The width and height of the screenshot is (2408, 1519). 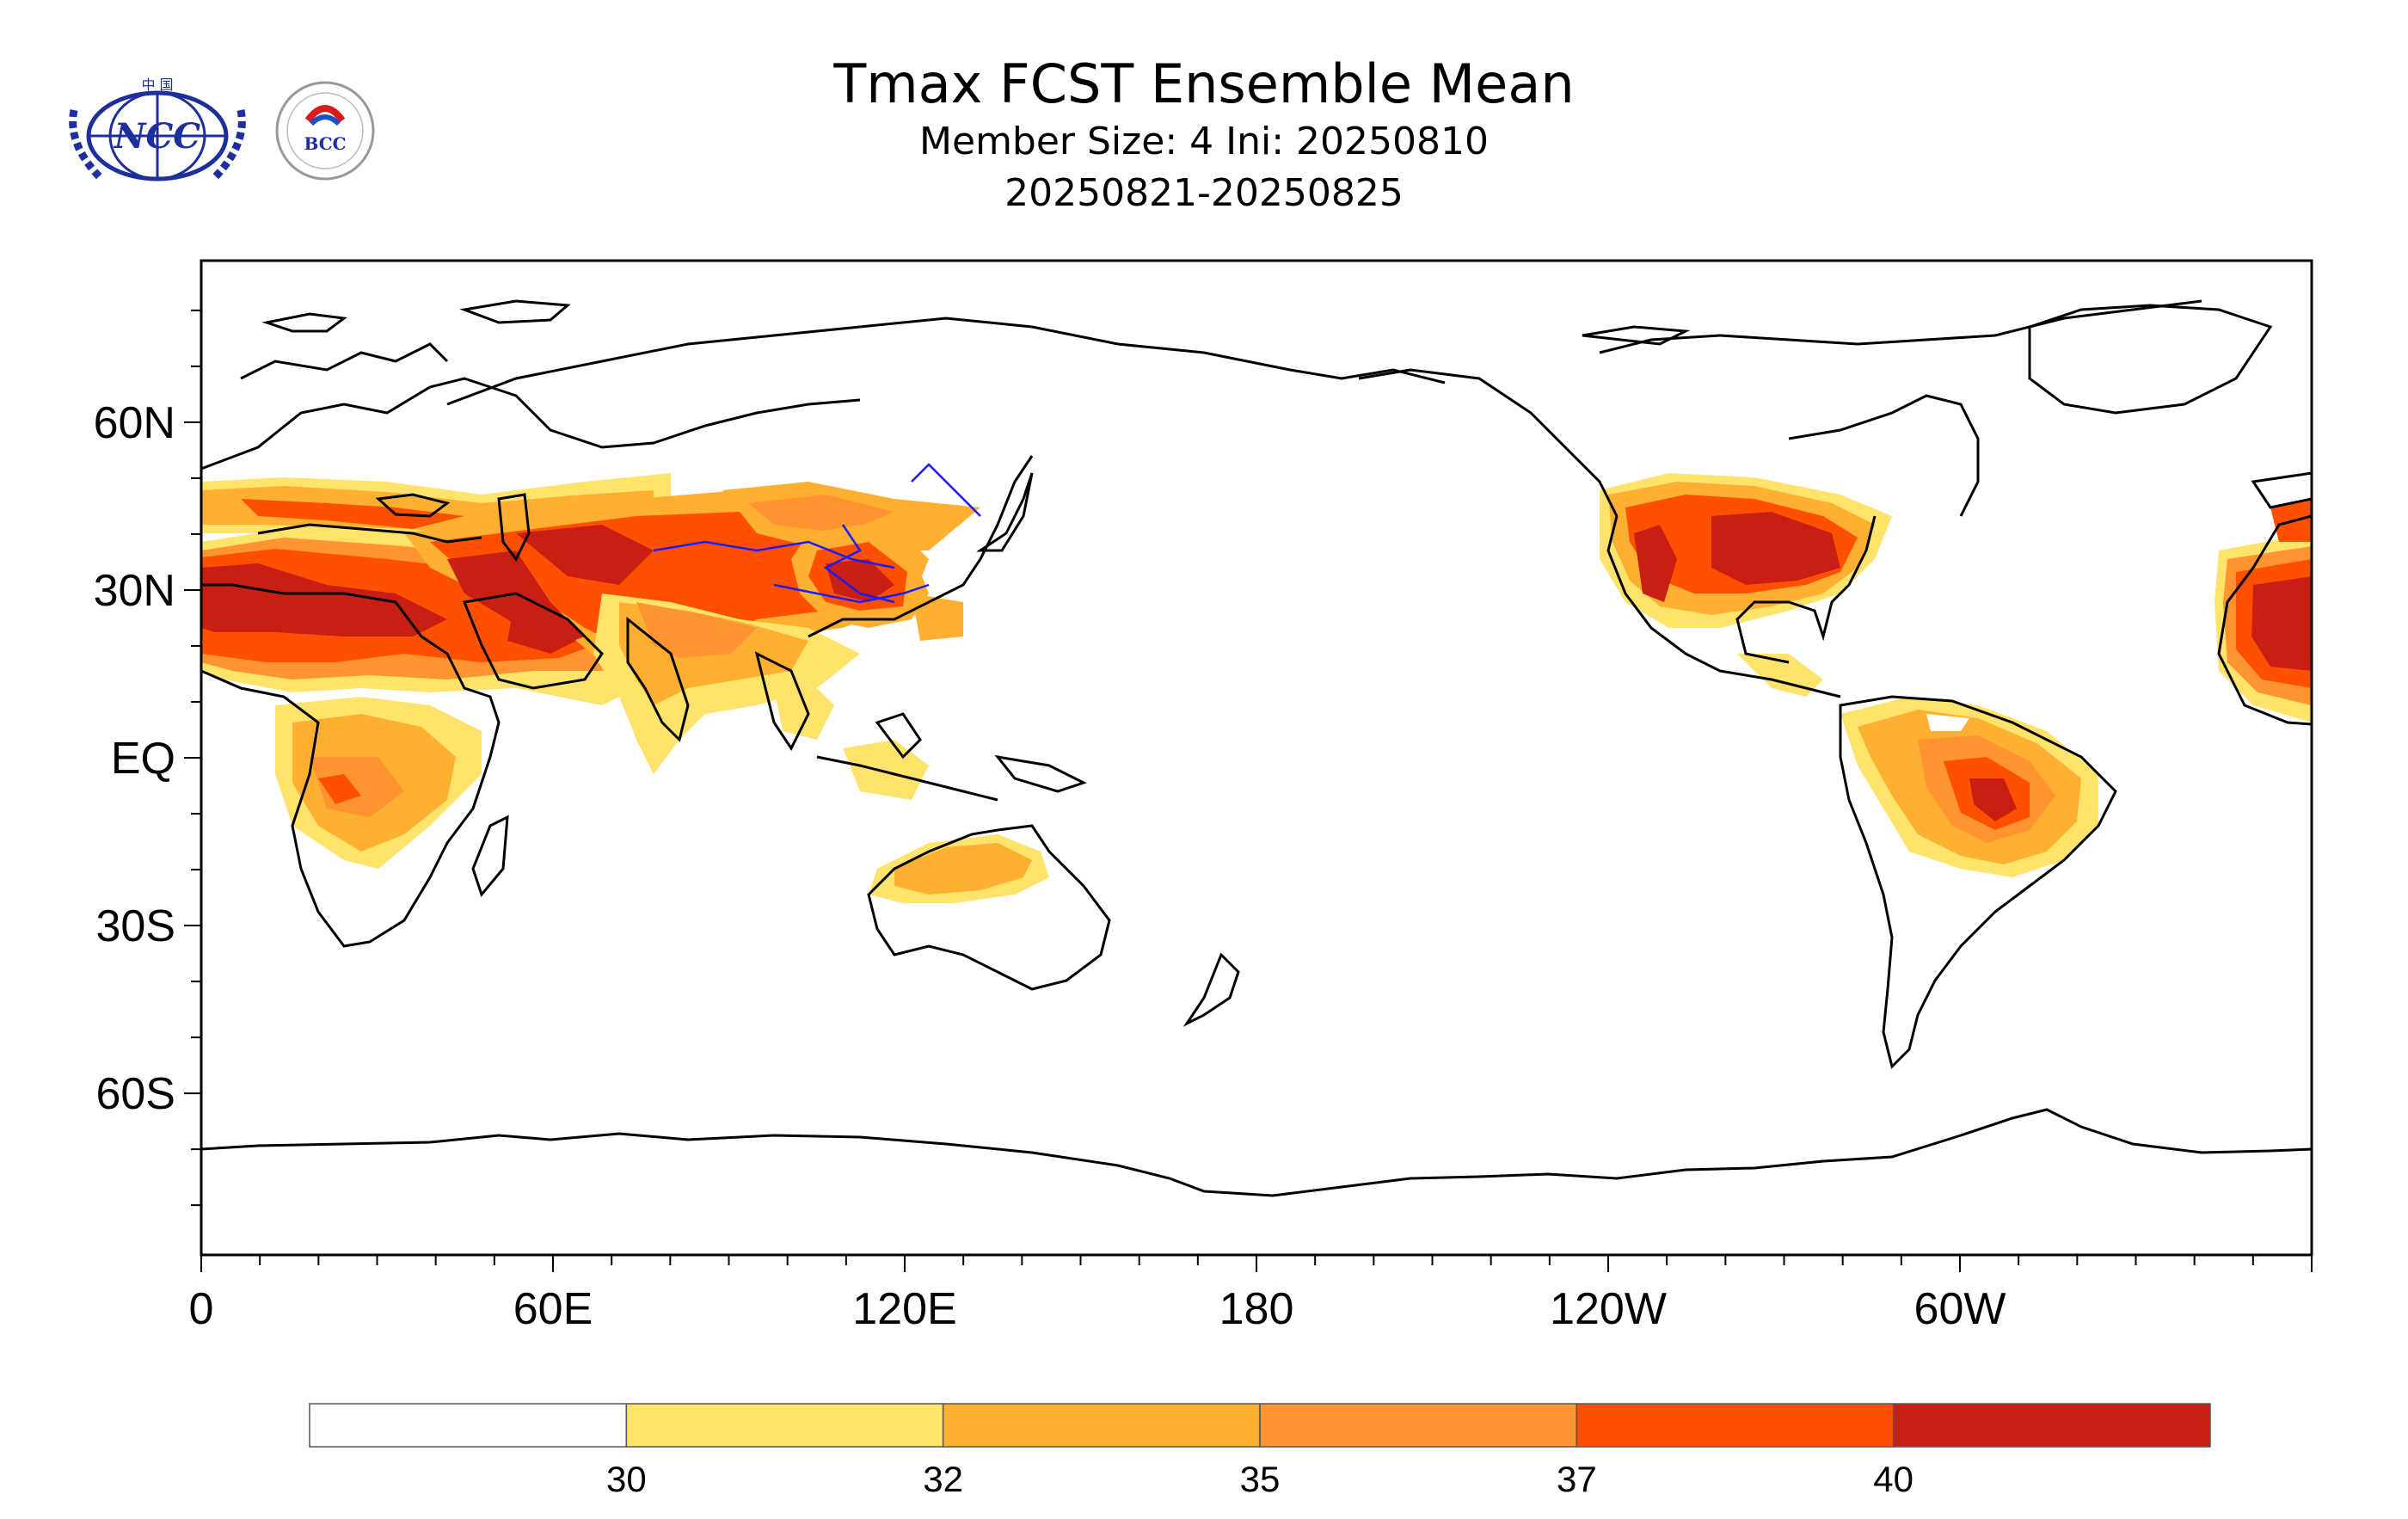 What do you see at coordinates (1969, 787) in the screenshot?
I see `heat-south-america` at bounding box center [1969, 787].